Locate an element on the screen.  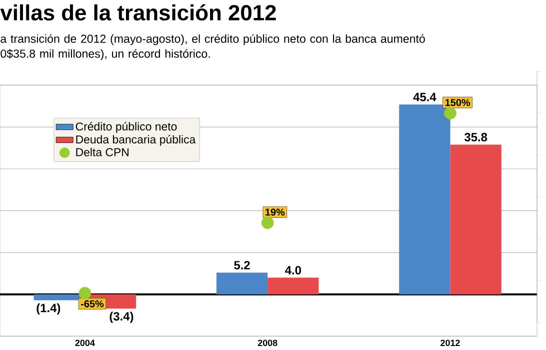
chart-title: villas de la transición 2012 is located at coordinates (138, 12).